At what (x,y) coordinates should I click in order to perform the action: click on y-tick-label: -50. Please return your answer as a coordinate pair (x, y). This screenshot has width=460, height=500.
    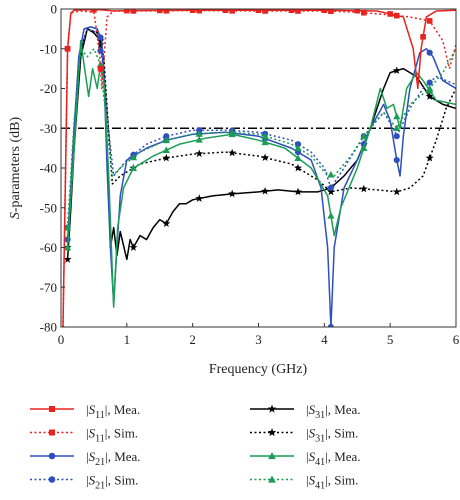
    Looking at the image, I should click on (48, 207).